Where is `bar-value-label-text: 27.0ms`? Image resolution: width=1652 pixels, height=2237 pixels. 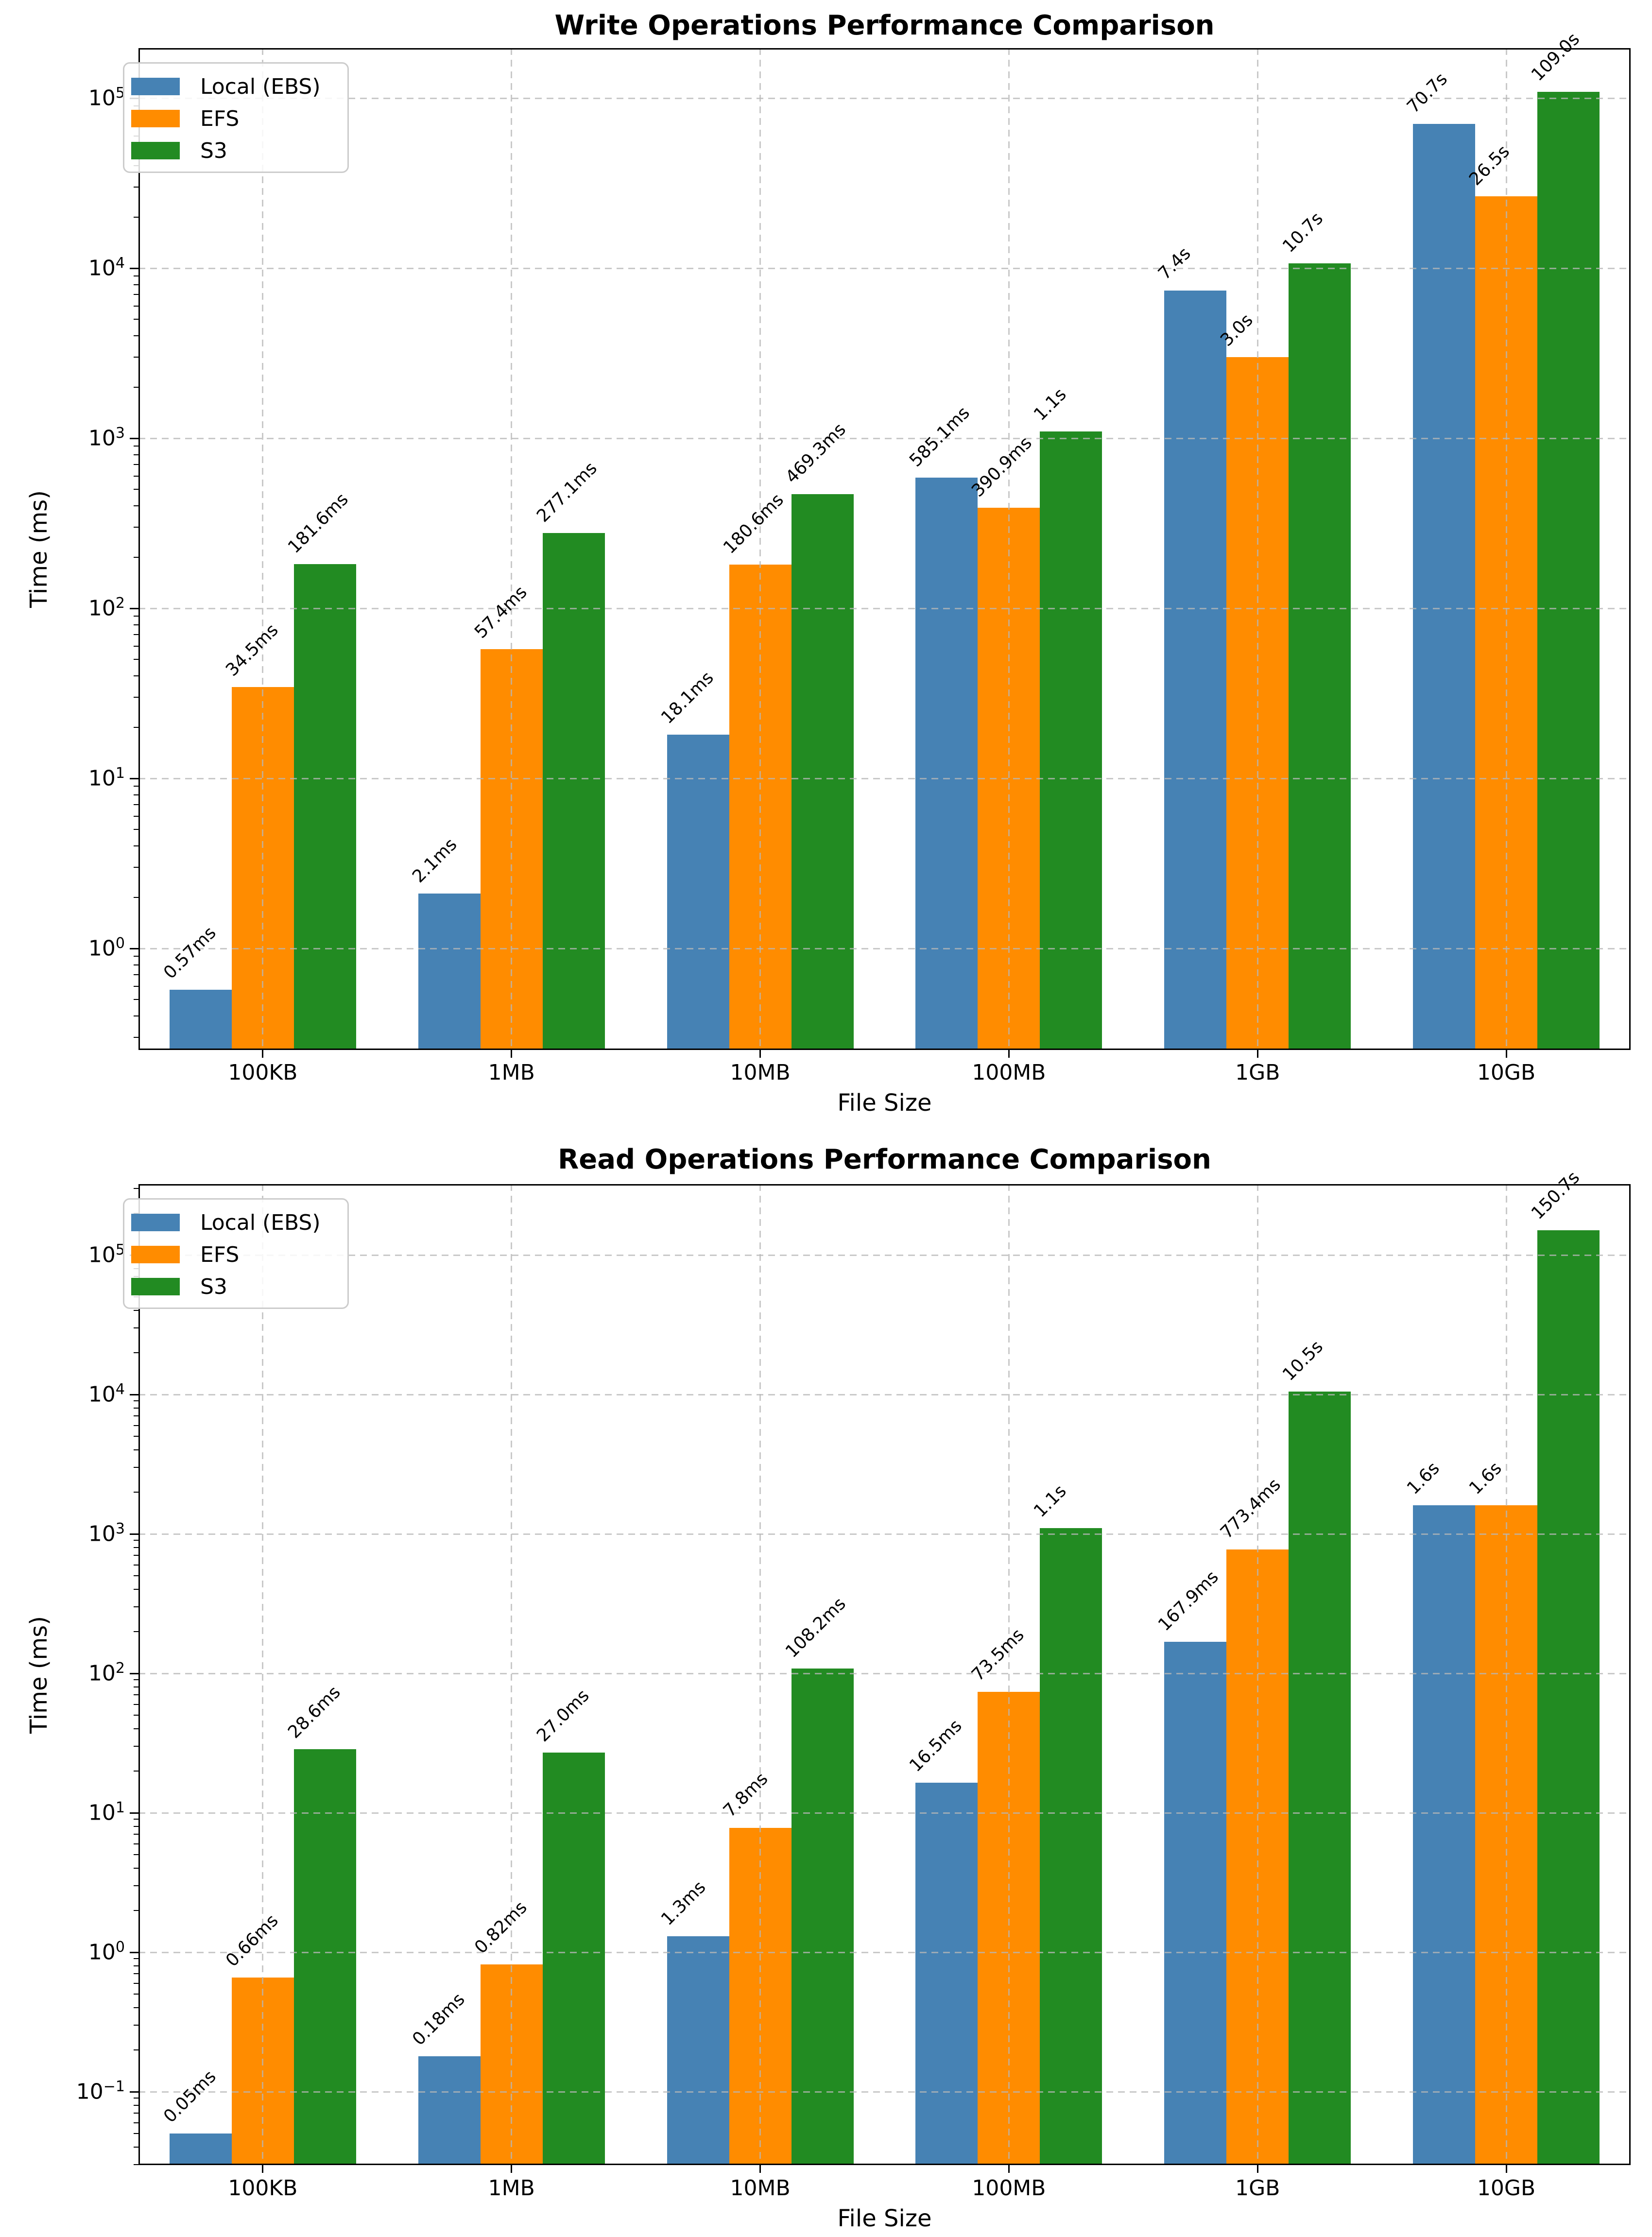 bar-value-label-text: 27.0ms is located at coordinates (563, 1716).